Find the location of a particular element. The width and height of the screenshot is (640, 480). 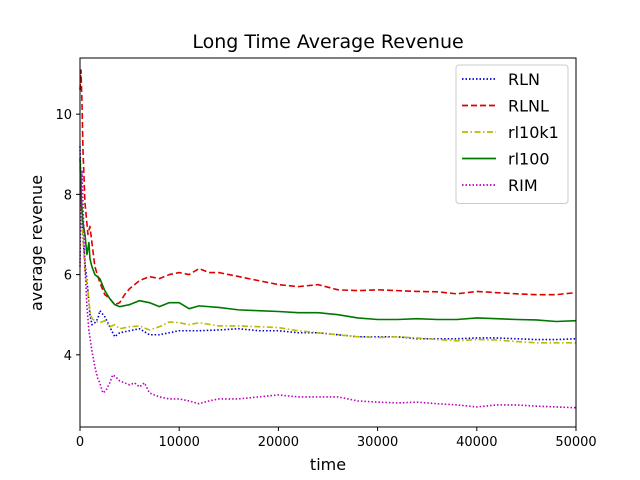

y-axis-label: average revenue is located at coordinates (36, 243).